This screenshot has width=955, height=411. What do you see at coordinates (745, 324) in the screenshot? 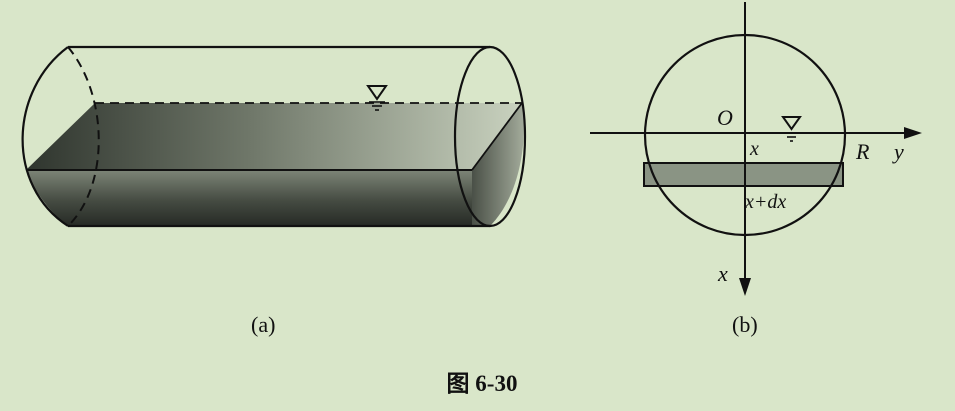
I see `panel-b-label: (b)` at bounding box center [745, 324].